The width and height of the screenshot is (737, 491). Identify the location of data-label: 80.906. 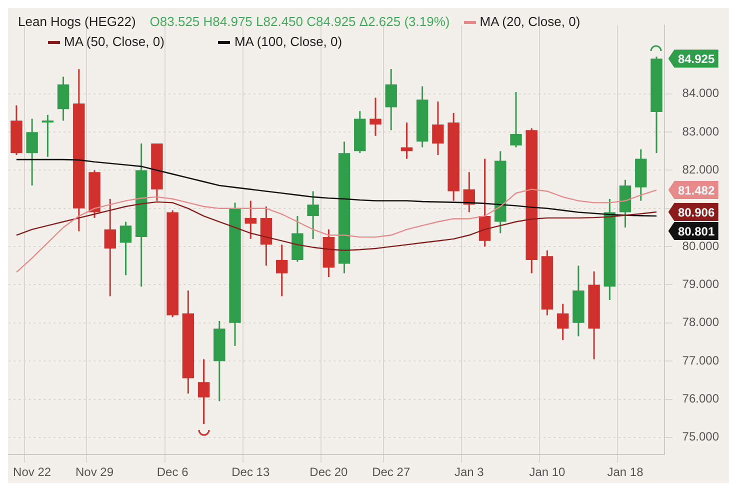
(696, 212).